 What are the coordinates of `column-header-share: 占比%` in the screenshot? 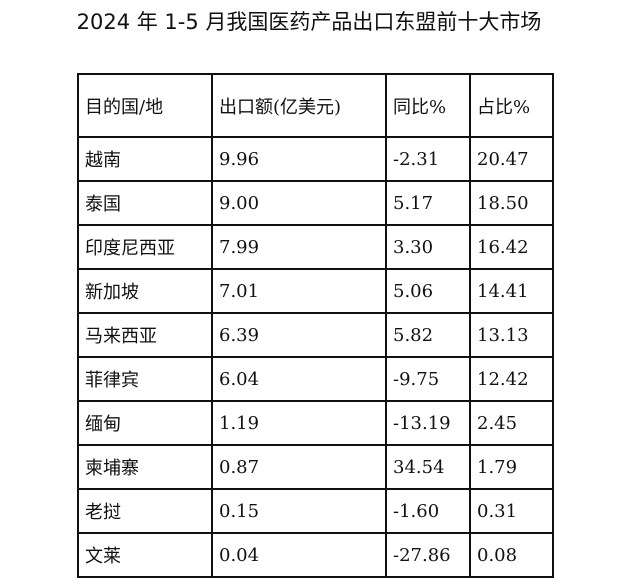 It's located at (511, 105).